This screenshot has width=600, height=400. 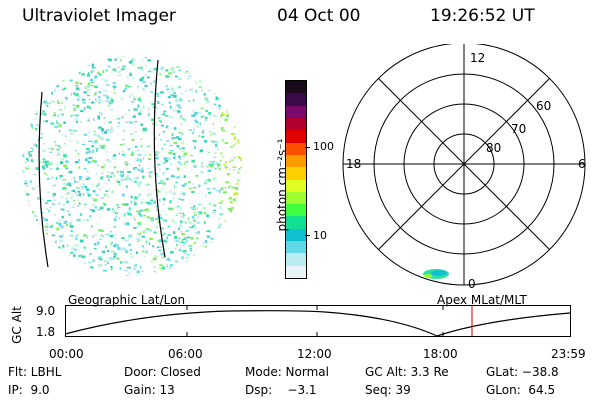 I want to click on xtick-0600: 06:00, so click(x=185, y=354).